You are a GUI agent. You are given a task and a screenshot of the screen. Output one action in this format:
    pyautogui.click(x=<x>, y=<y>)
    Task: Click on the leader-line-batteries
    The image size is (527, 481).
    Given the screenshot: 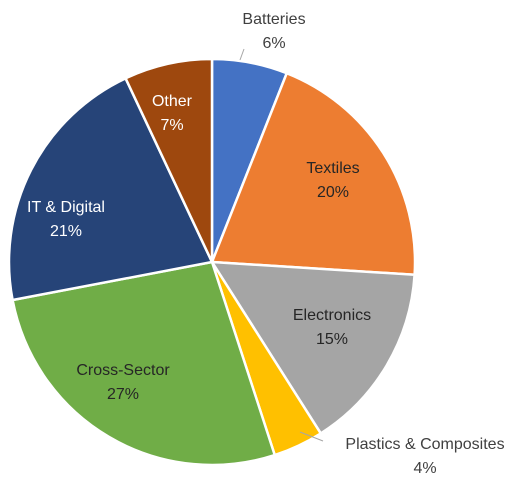 What is the action you would take?
    pyautogui.click(x=242, y=54)
    